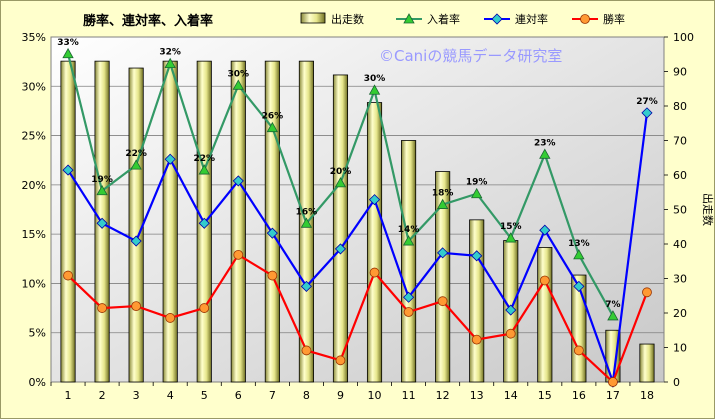 The height and width of the screenshot is (419, 715). What do you see at coordinates (680, 72) in the screenshot?
I see `right-tick-label: 90` at bounding box center [680, 72].